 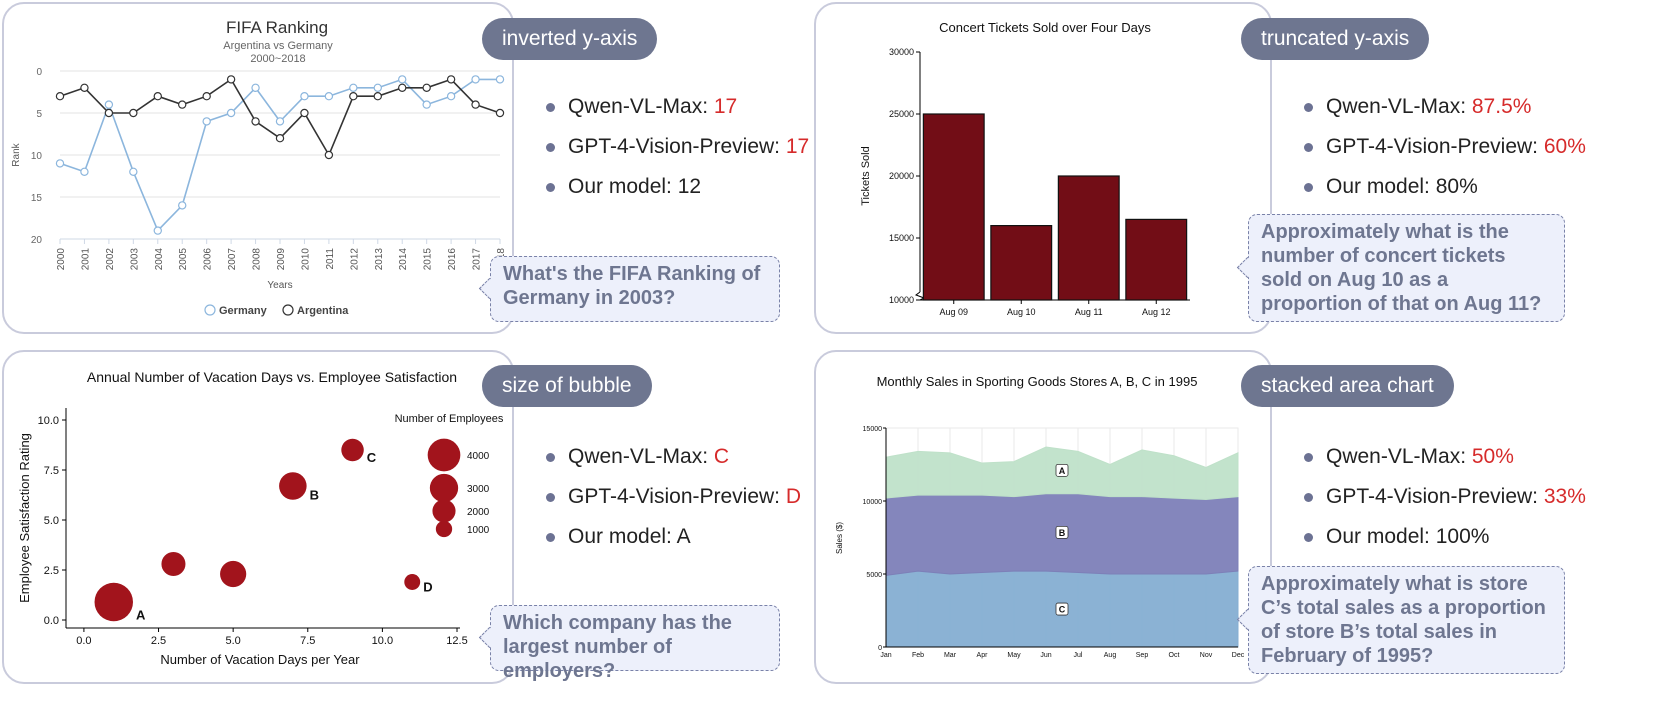 I want to click on y-tick-label: 2.5, so click(x=51, y=571).